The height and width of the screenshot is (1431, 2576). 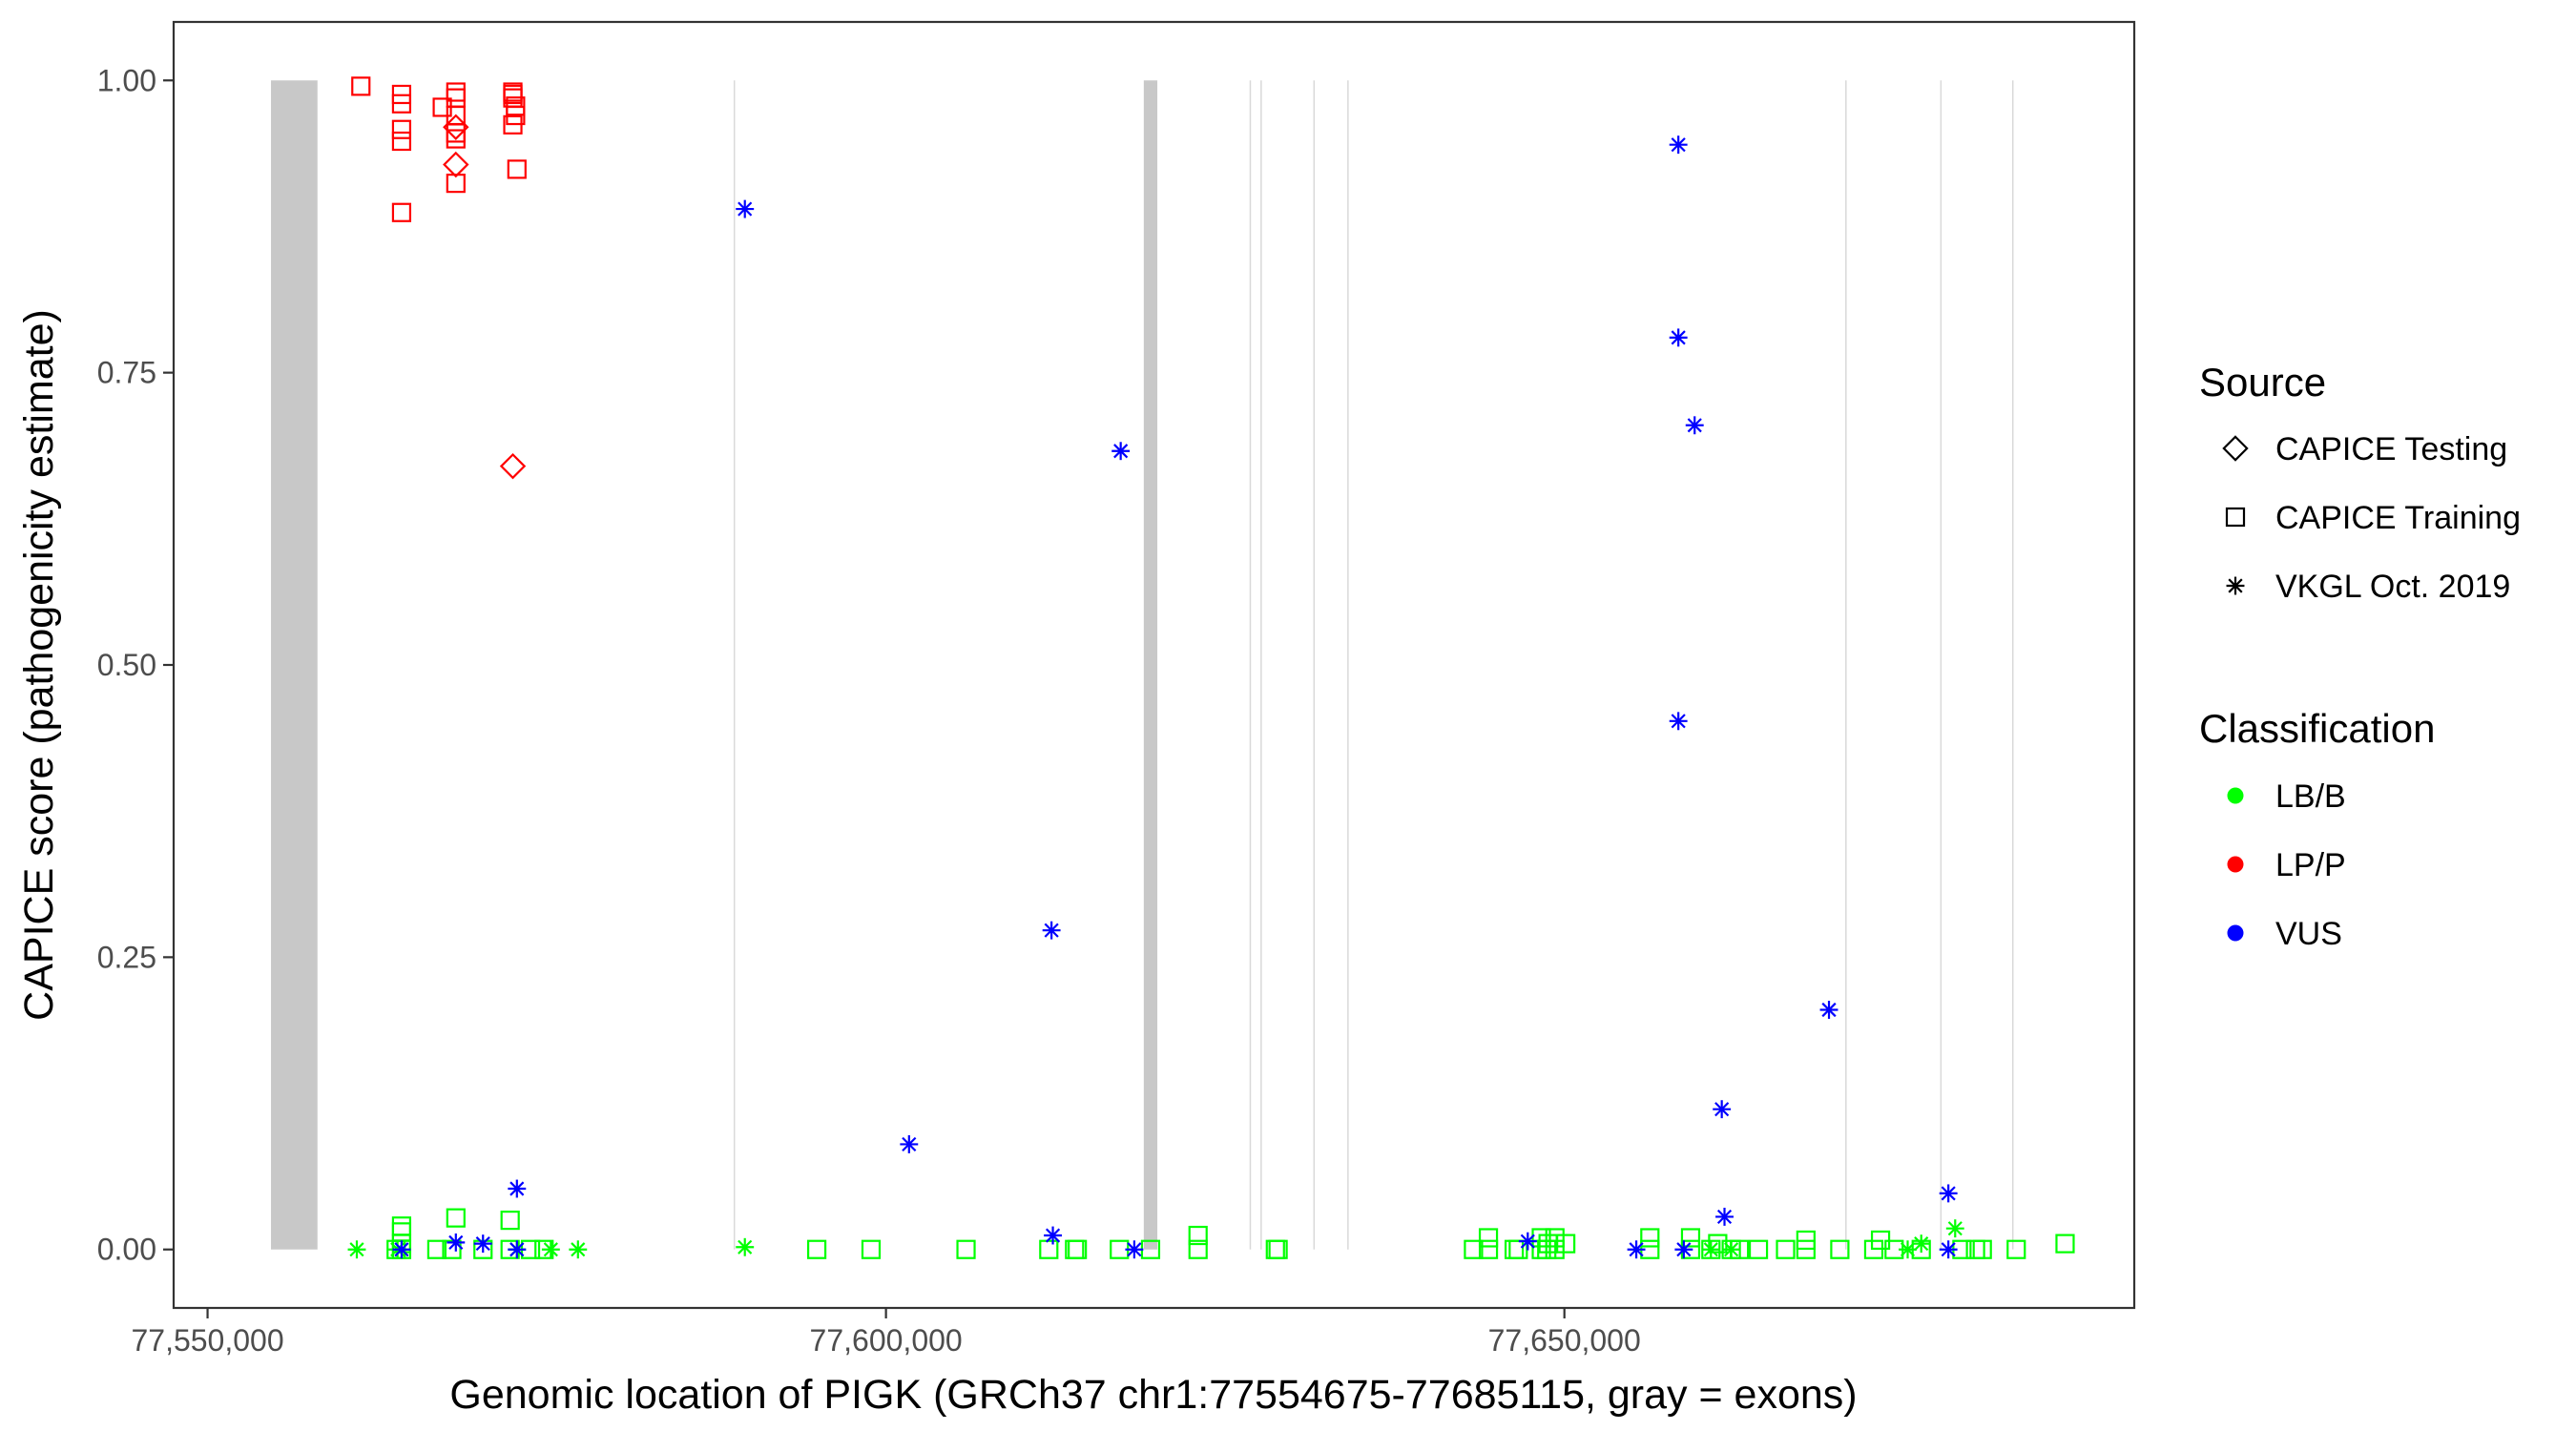 What do you see at coordinates (2391, 449) in the screenshot?
I see `legend-label: CAPICE Testing` at bounding box center [2391, 449].